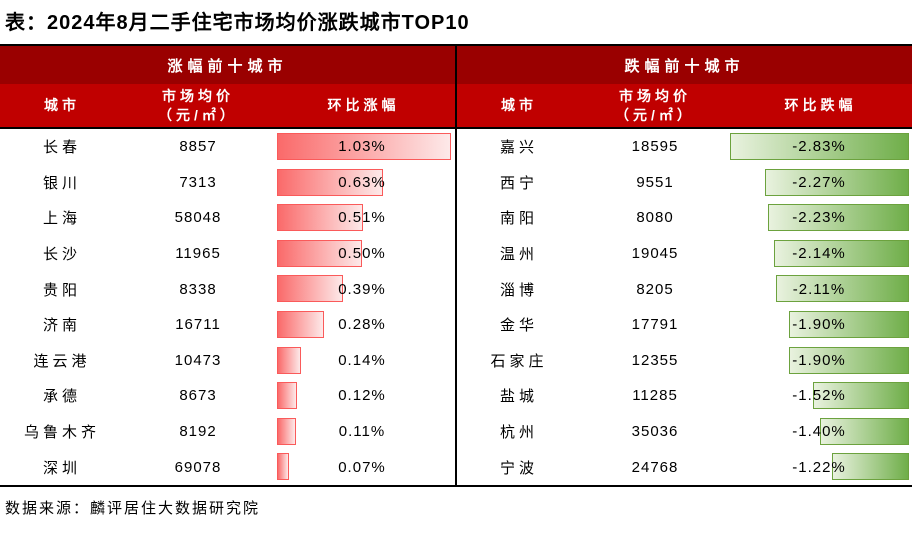 The width and height of the screenshot is (912, 534). What do you see at coordinates (684, 467) in the screenshot?
I see `table-row: 宁波 24768 -1.22%` at bounding box center [684, 467].